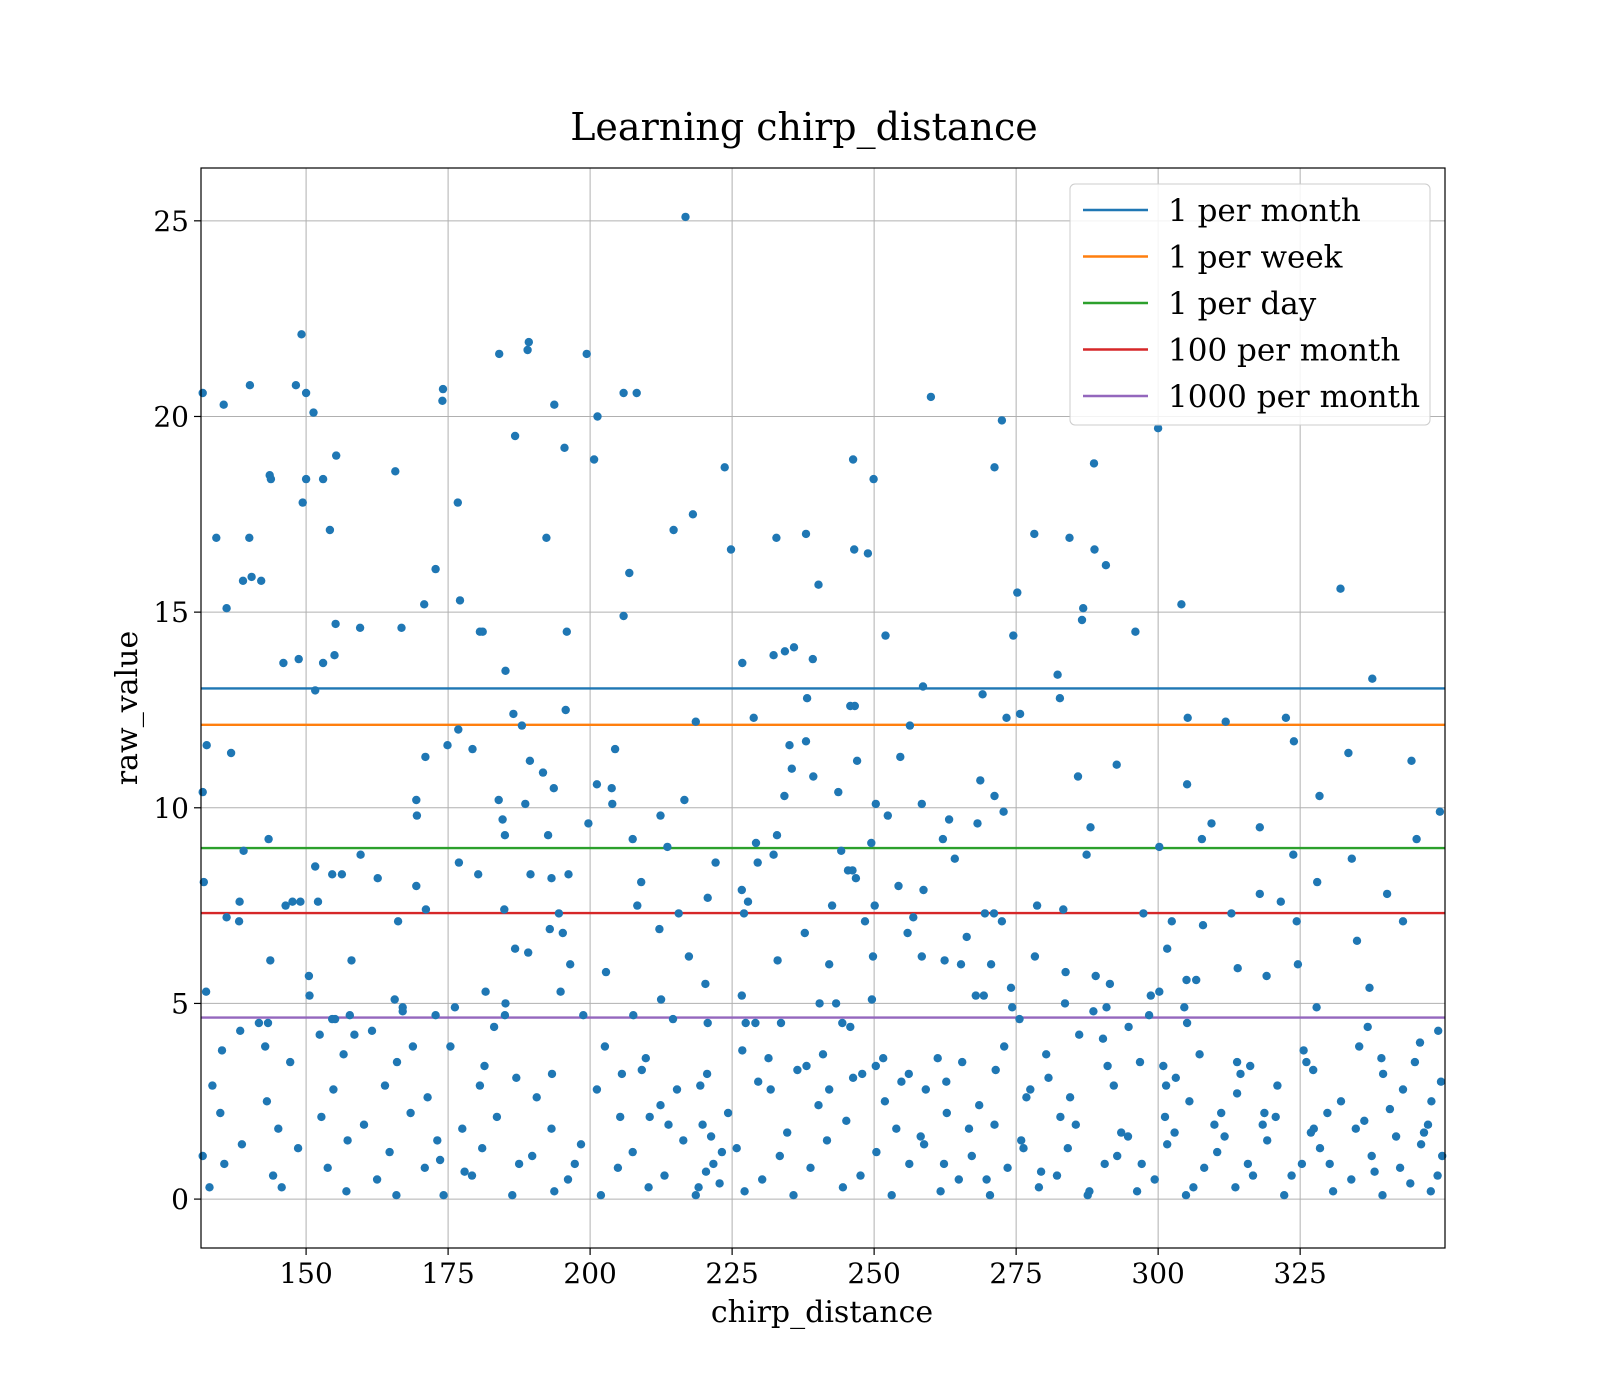  Describe the element at coordinates (1250, 304) in the screenshot. I see `legend-box` at that location.